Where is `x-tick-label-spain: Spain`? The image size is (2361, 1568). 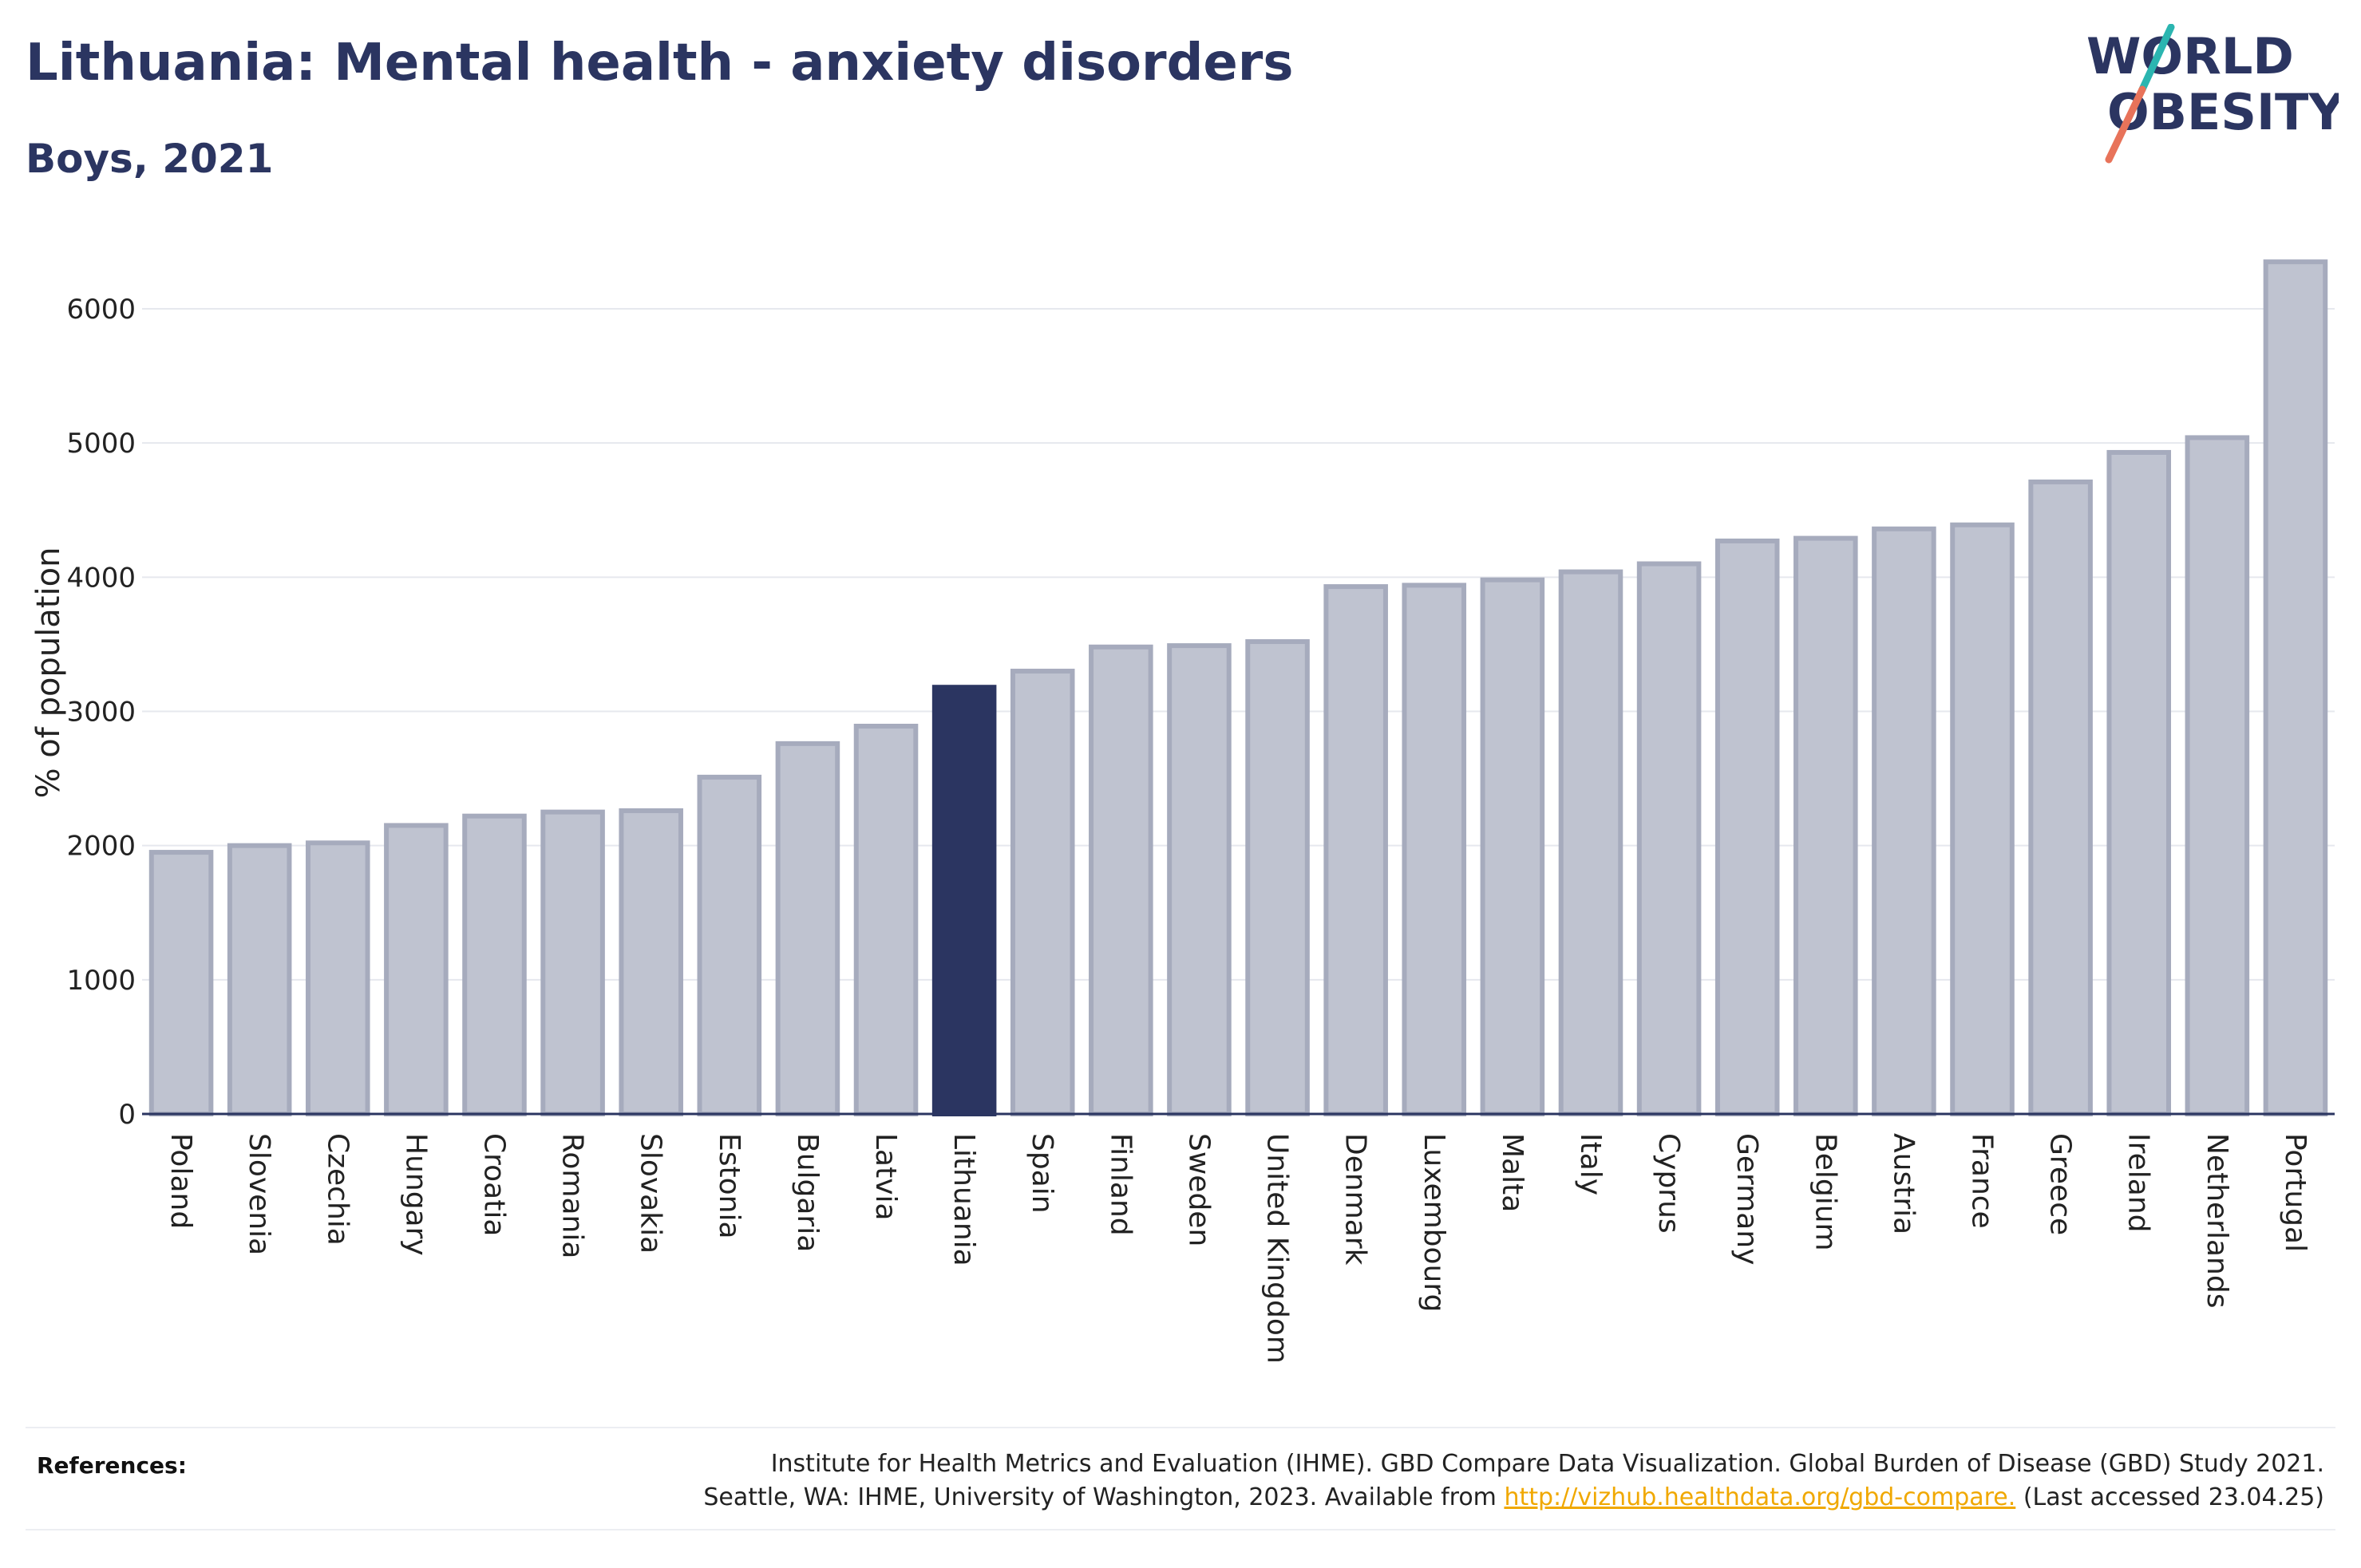 x-tick-label-spain: Spain is located at coordinates (1042, 1173).